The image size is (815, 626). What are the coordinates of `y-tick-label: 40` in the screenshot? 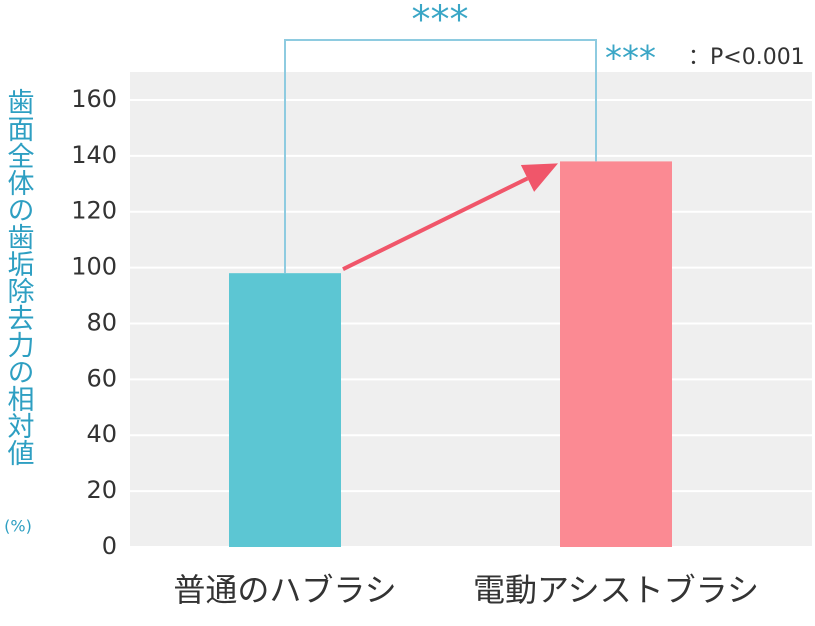 It's located at (101, 434).